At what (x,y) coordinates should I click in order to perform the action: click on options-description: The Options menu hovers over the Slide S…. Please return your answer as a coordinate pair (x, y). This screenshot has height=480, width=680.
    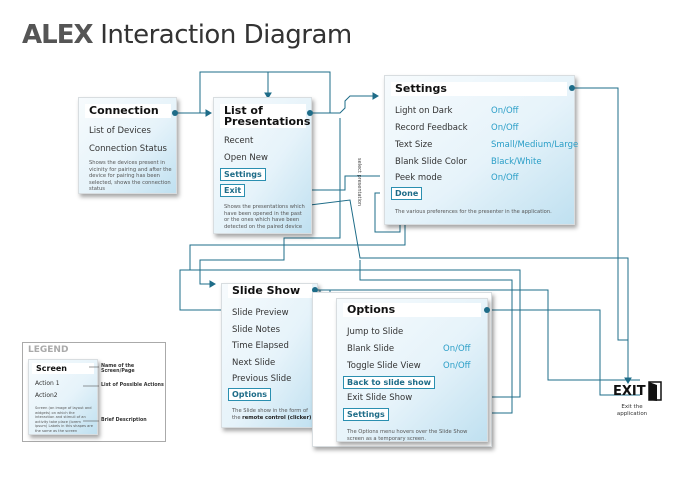
    Looking at the image, I should click on (407, 435).